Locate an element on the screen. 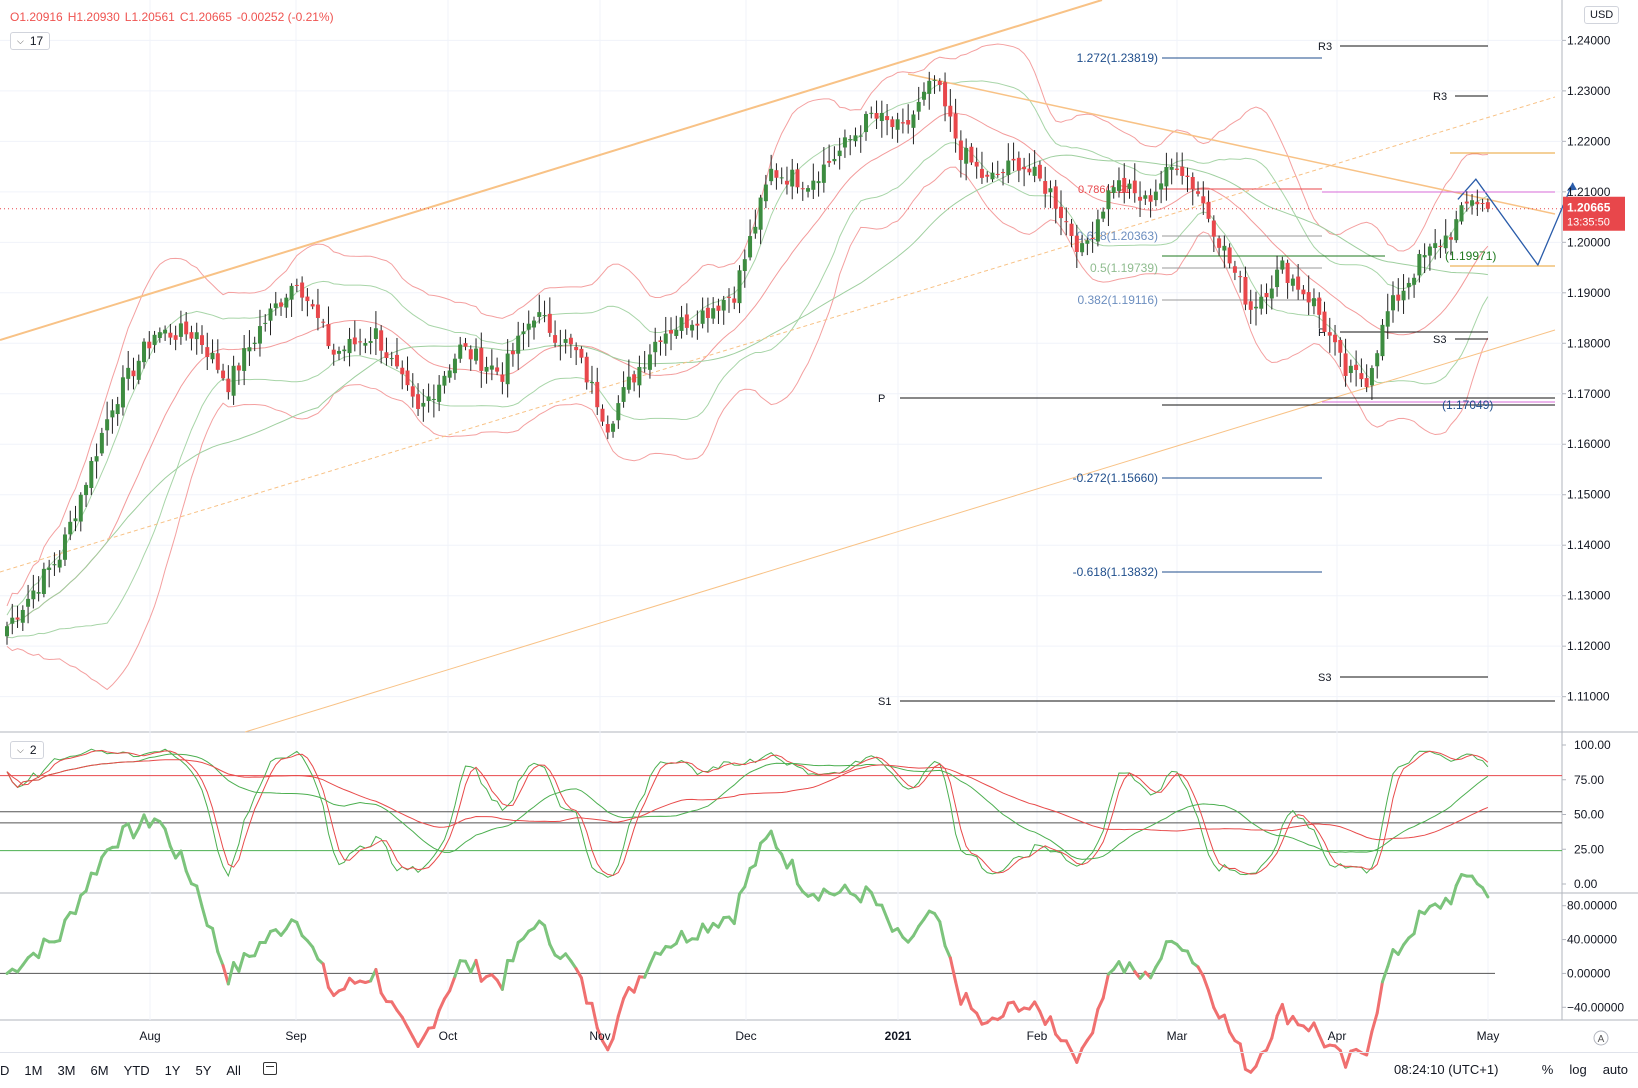 This screenshot has width=1638, height=1088. range-ytd: YTD is located at coordinates (137, 1070).